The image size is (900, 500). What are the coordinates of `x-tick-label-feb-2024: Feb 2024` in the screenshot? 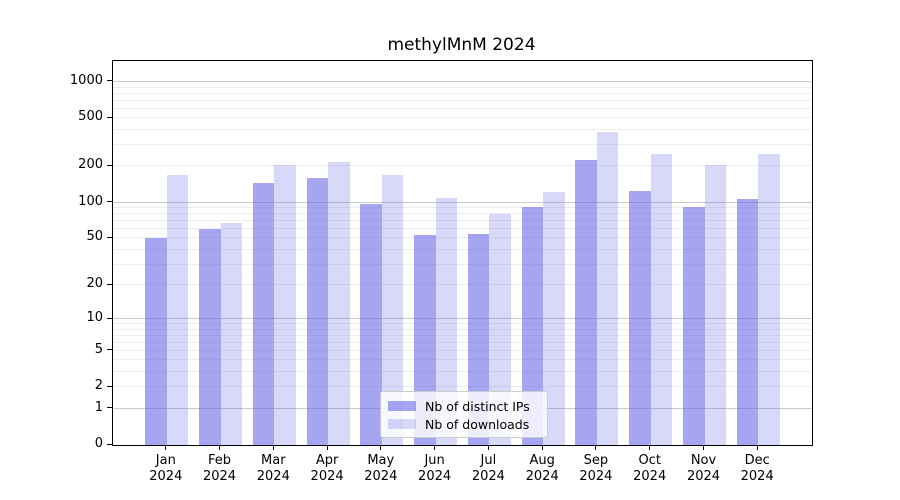 It's located at (219, 468).